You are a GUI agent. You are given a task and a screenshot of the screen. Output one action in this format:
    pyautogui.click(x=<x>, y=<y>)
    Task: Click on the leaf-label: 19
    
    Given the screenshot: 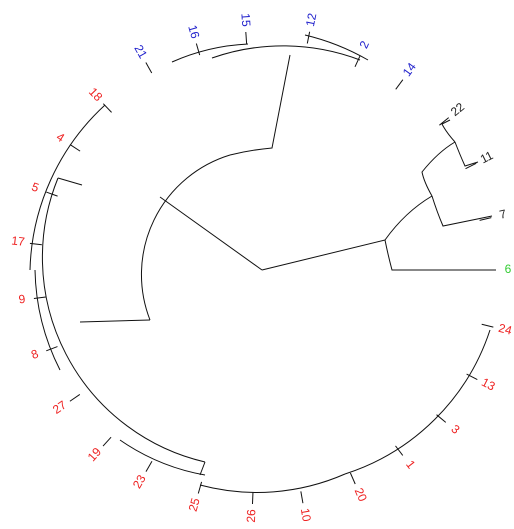 What is the action you would take?
    pyautogui.click(x=95, y=455)
    